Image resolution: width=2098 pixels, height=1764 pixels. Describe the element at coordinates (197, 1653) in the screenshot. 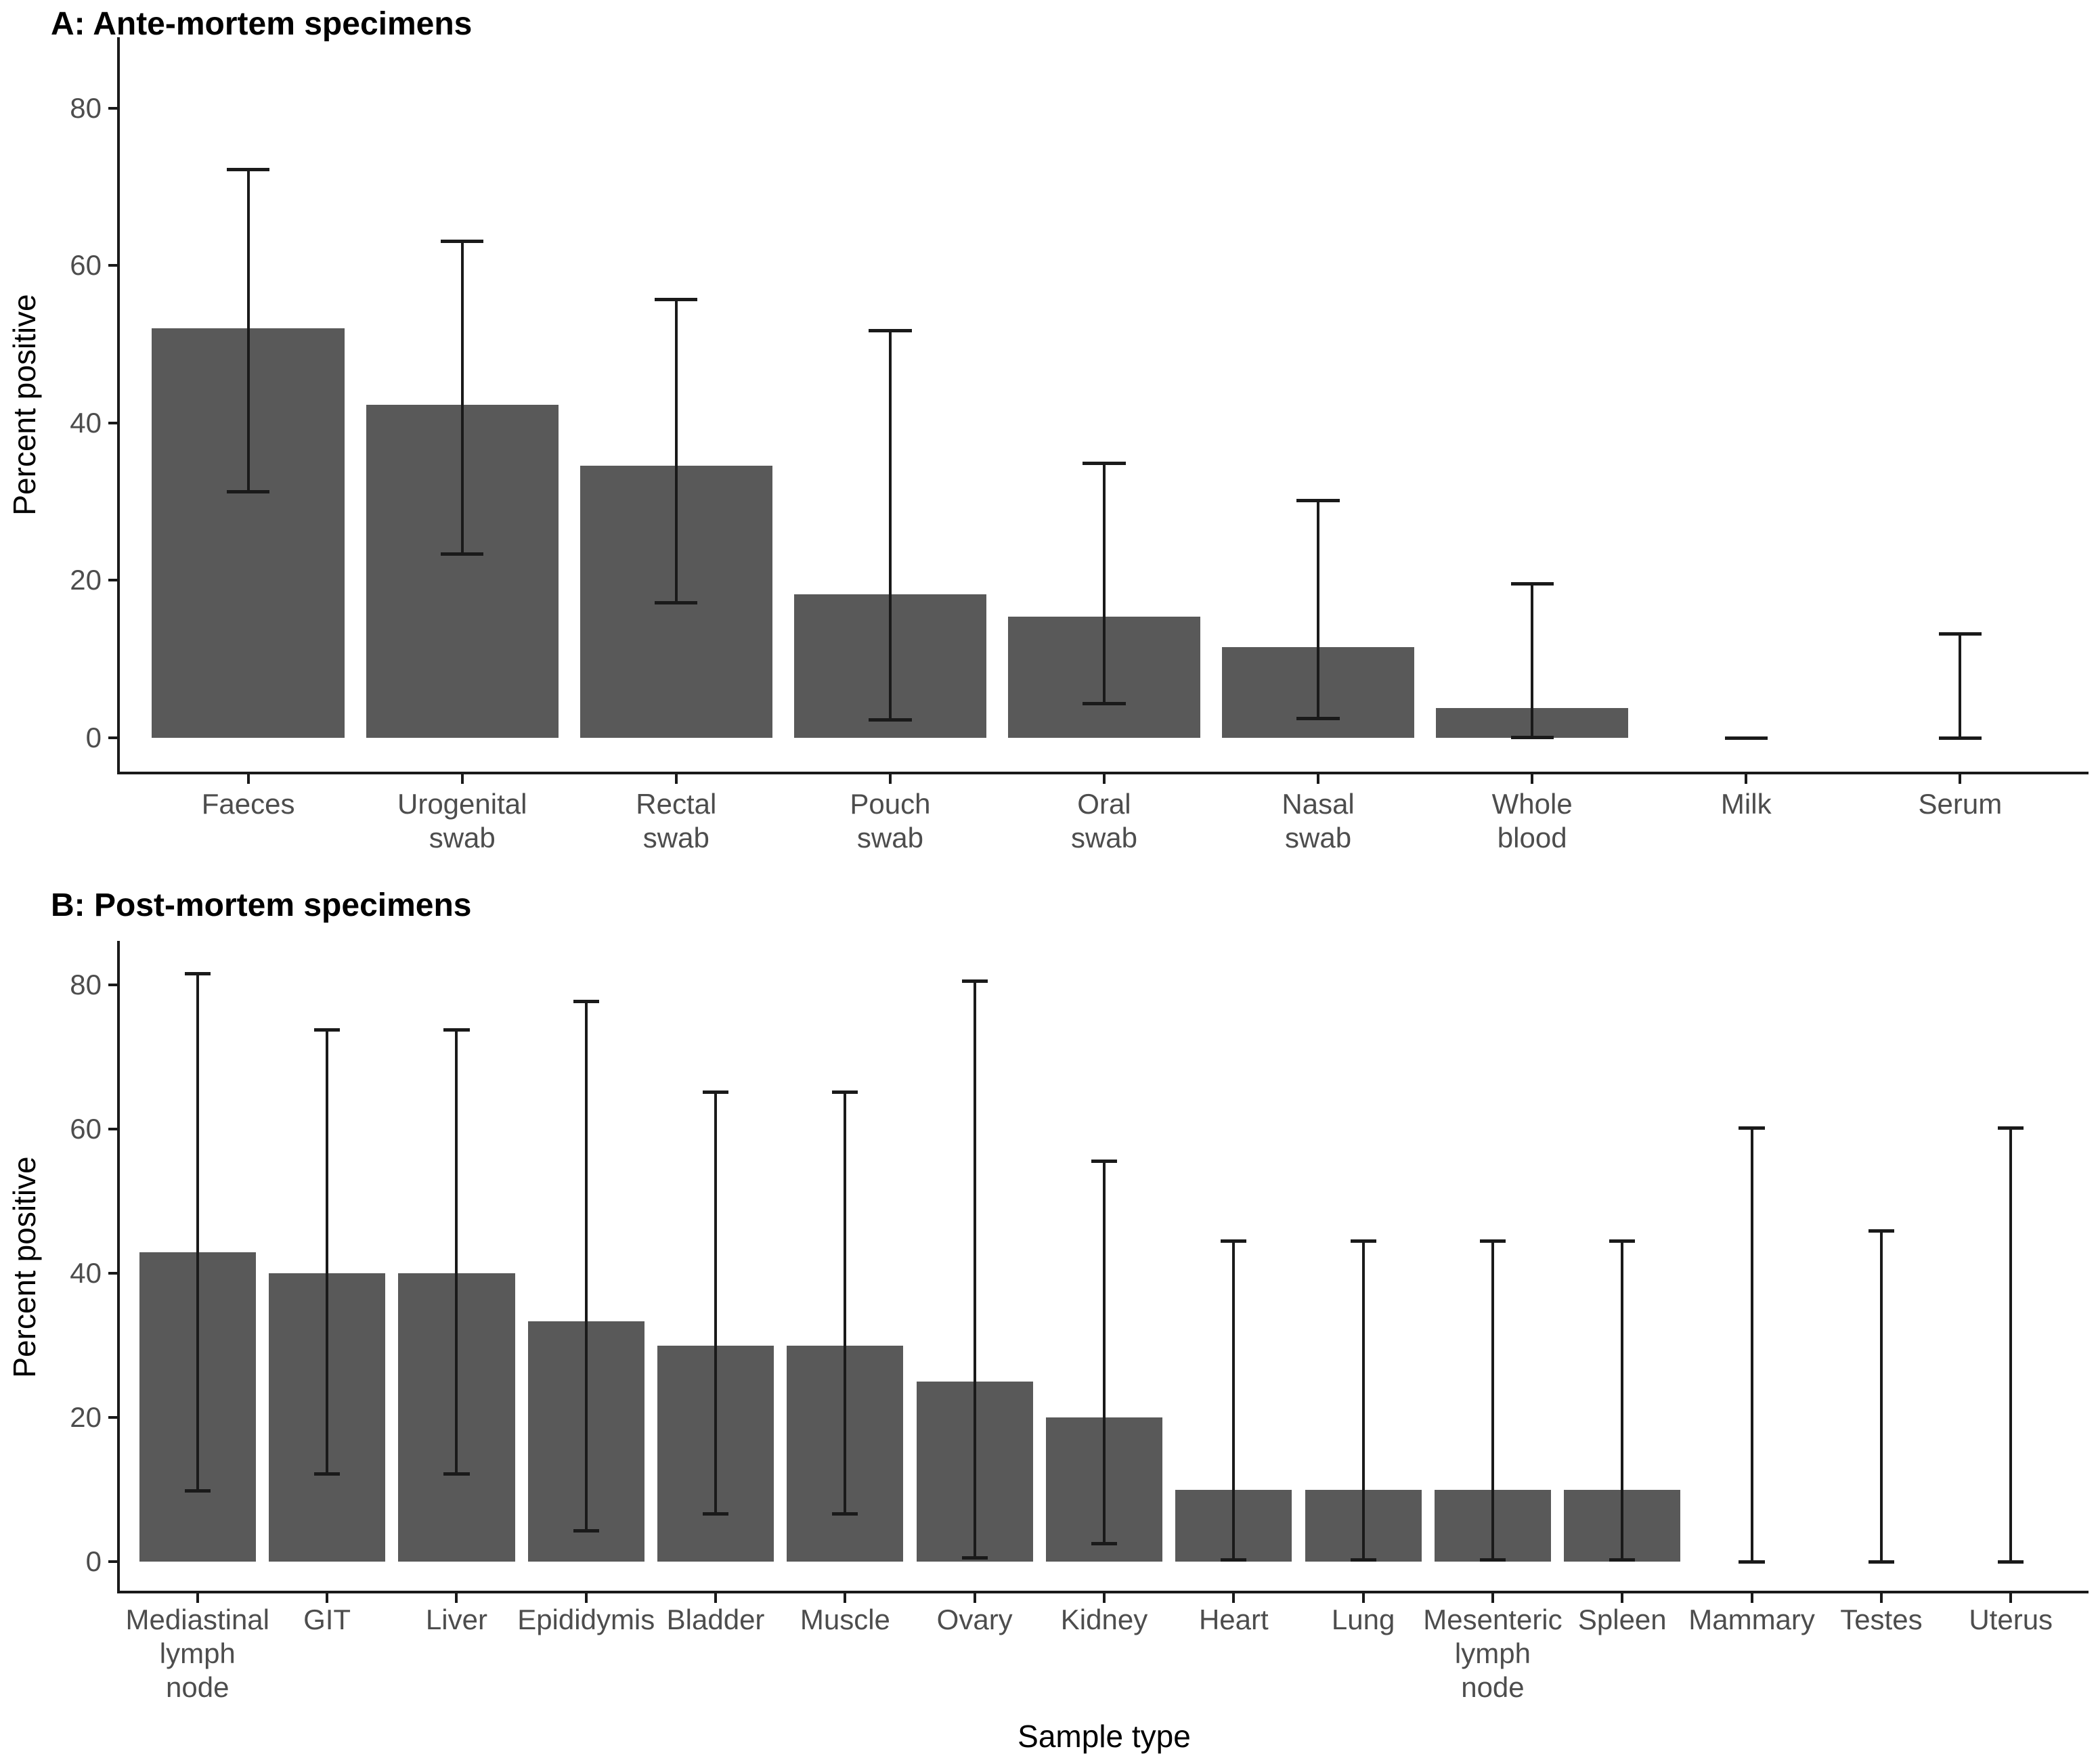

I see `category-label: Mediastinal lymph node` at that location.